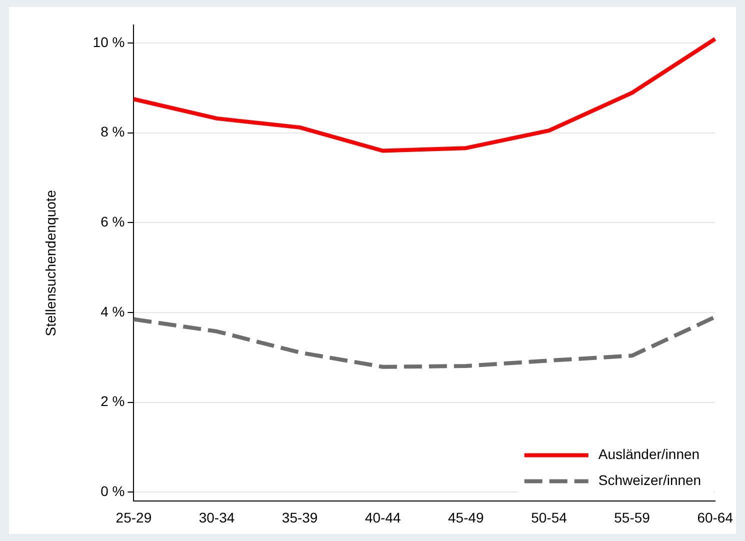 The image size is (745, 541). What do you see at coordinates (466, 517) in the screenshot?
I see `x-tick-label: 45-49` at bounding box center [466, 517].